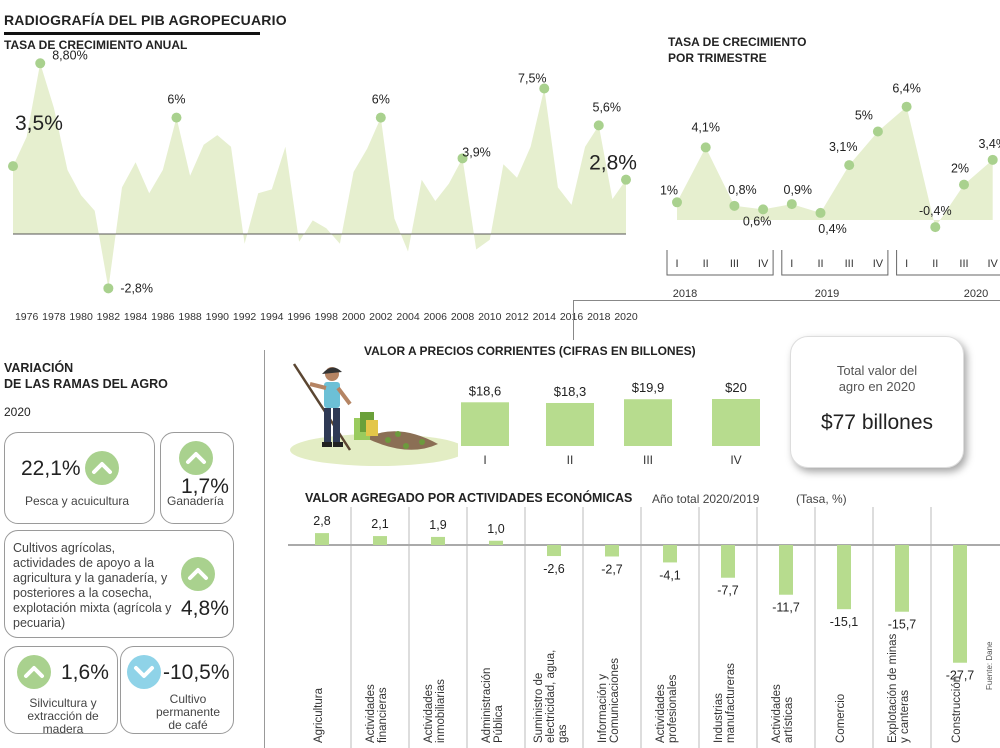 Image resolution: width=1000 pixels, height=748 pixels. Describe the element at coordinates (626, 317) in the screenshot. I see `annual-tick-label: 2020` at that location.